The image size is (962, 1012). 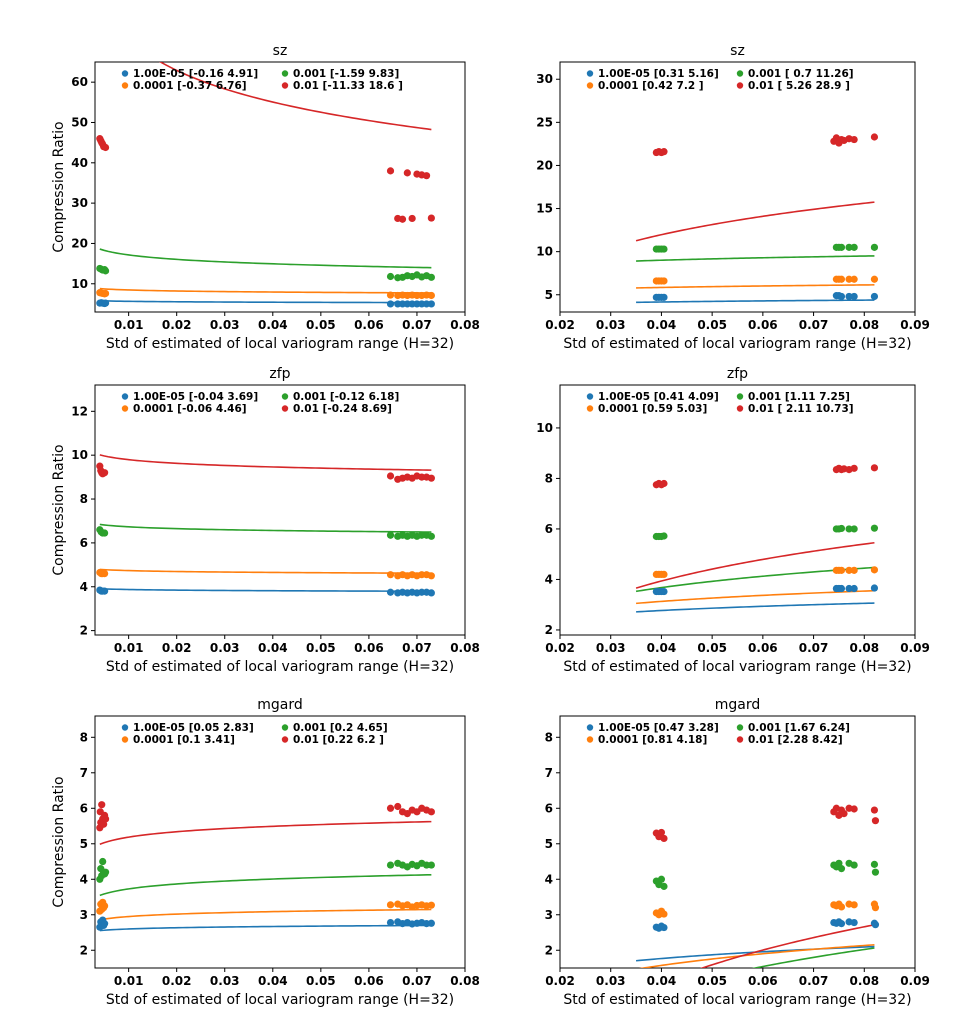 I want to click on chart-title: mgard, so click(x=738, y=705).